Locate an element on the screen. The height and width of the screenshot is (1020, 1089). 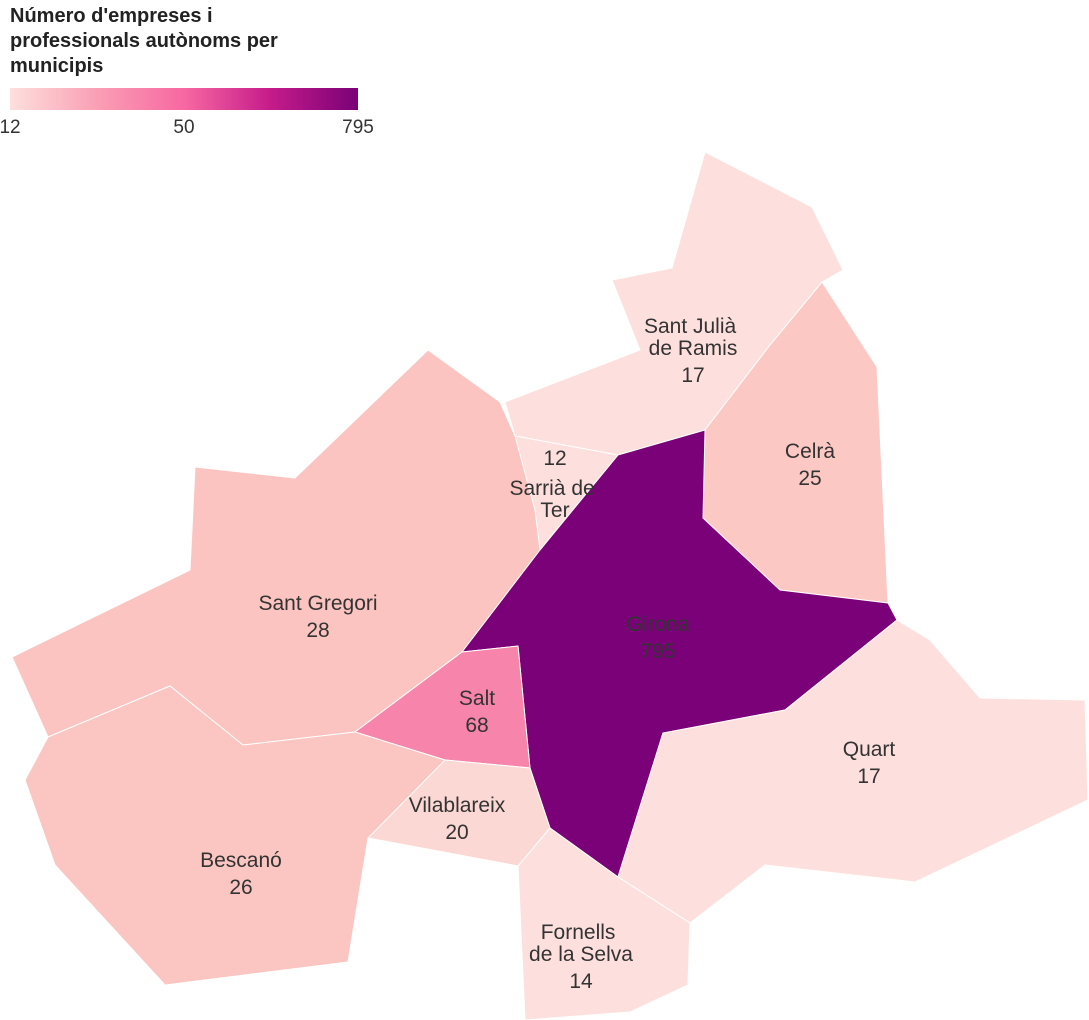
legend-bar is located at coordinates (184, 99).